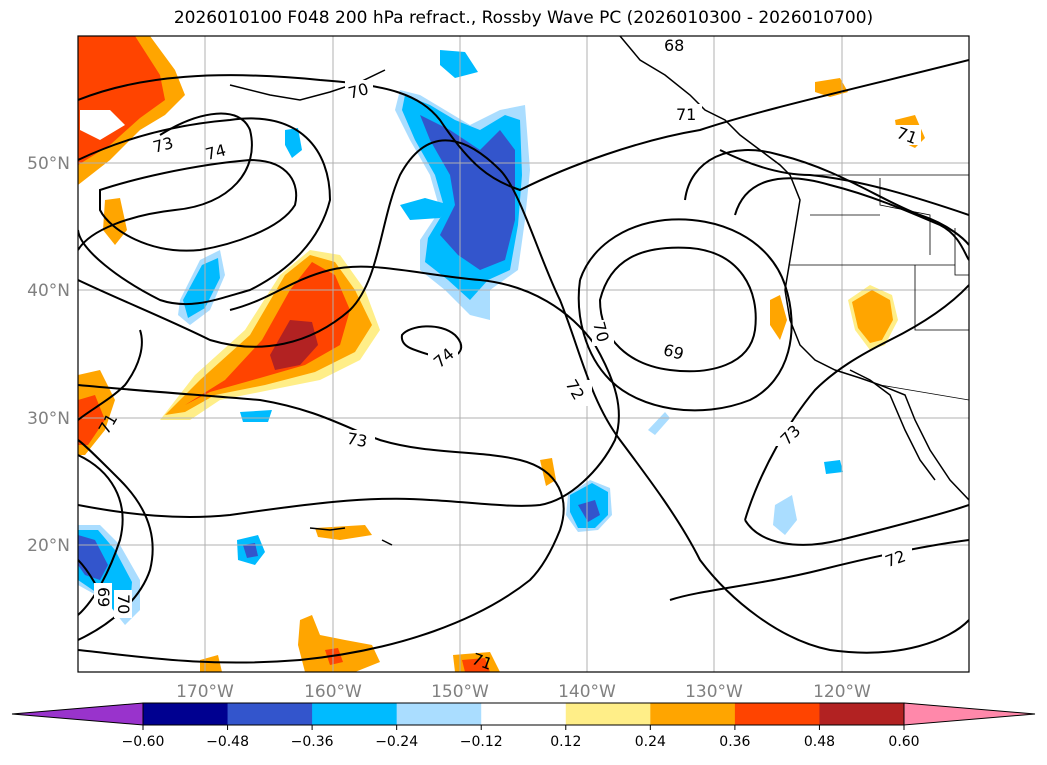  I want to click on lat-label: 30°N, so click(48, 419).